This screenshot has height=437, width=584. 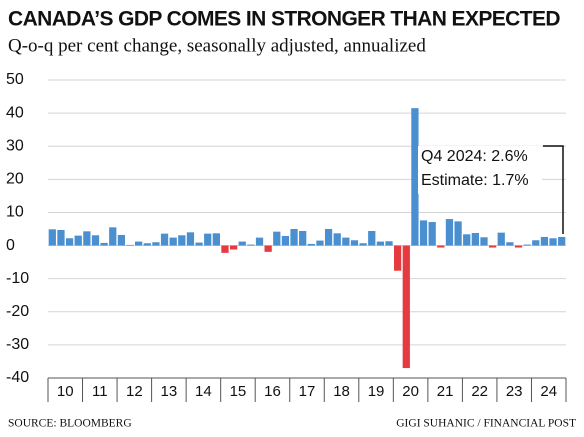 I want to click on x-tick-label: 23, so click(x=514, y=391).